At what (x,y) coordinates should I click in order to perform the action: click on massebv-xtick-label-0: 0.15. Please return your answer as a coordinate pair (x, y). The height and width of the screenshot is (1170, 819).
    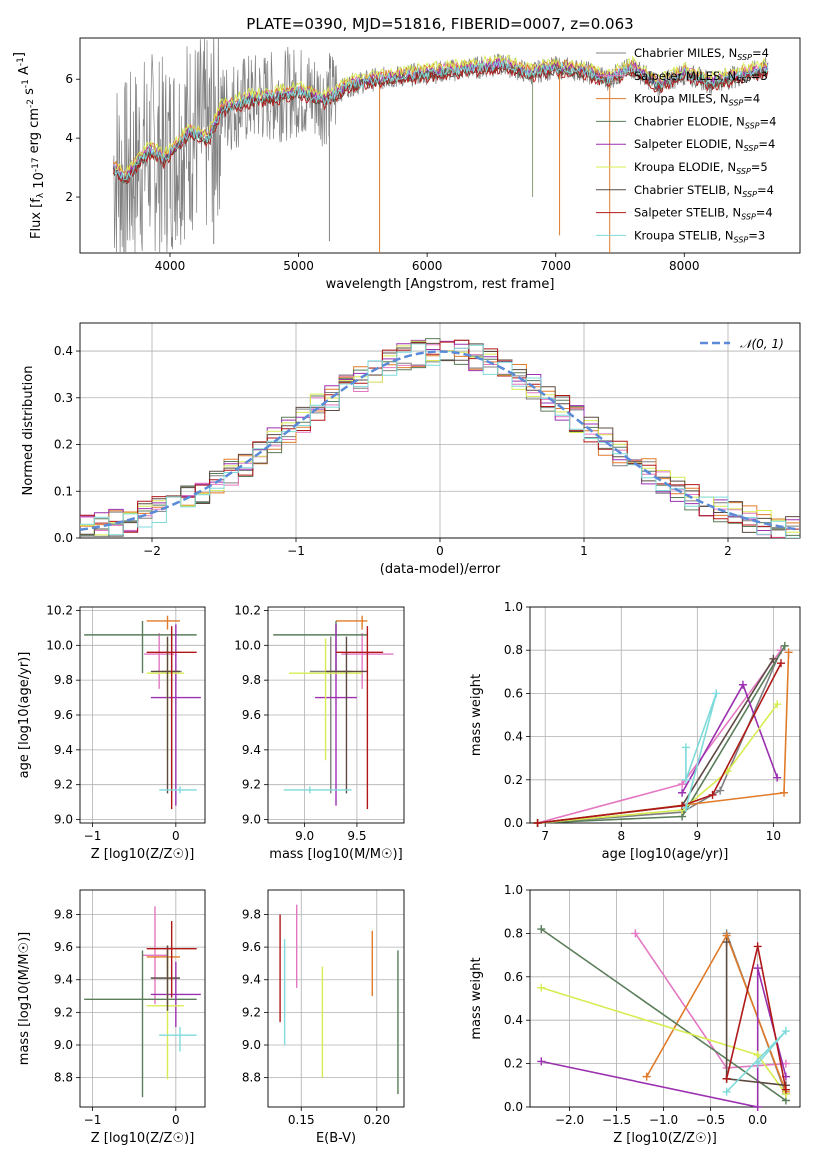
    Looking at the image, I should click on (301, 1120).